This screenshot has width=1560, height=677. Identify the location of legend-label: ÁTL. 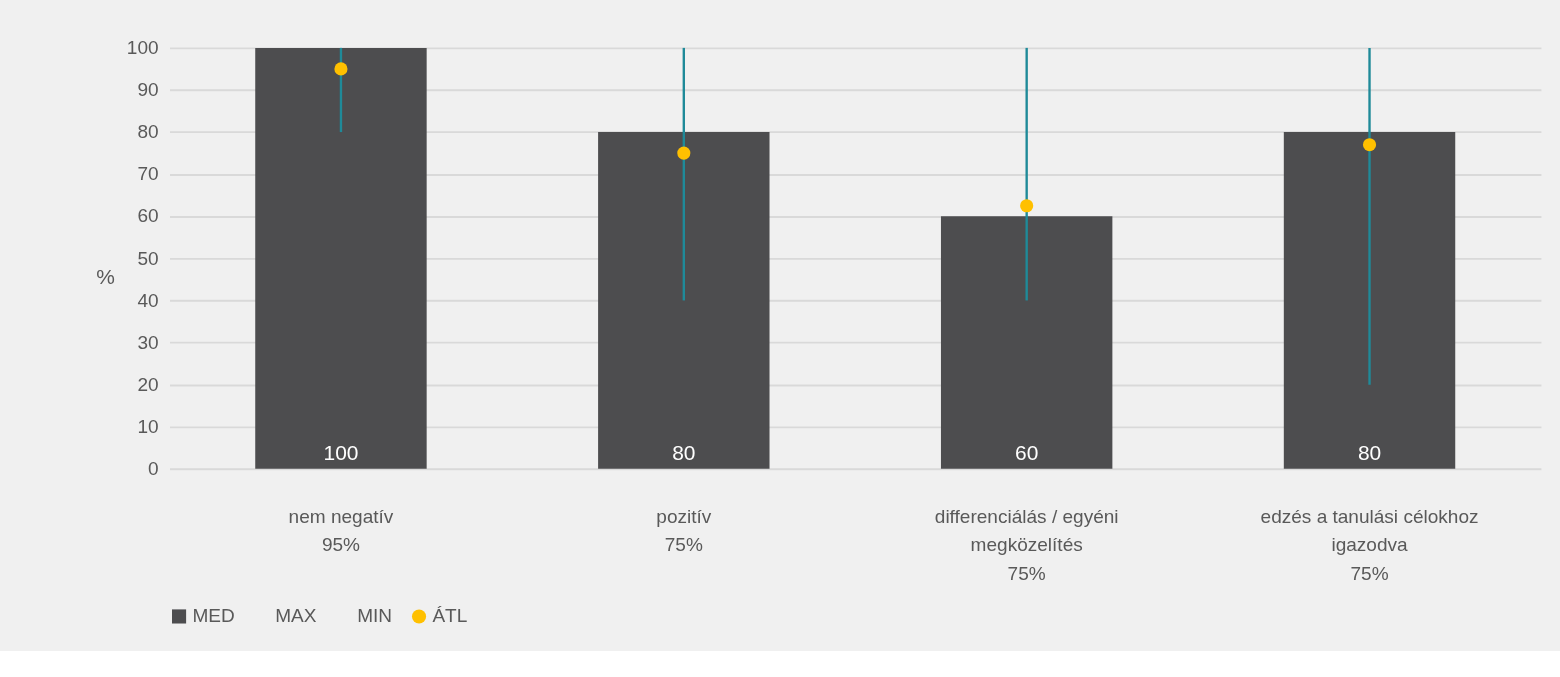
(450, 616).